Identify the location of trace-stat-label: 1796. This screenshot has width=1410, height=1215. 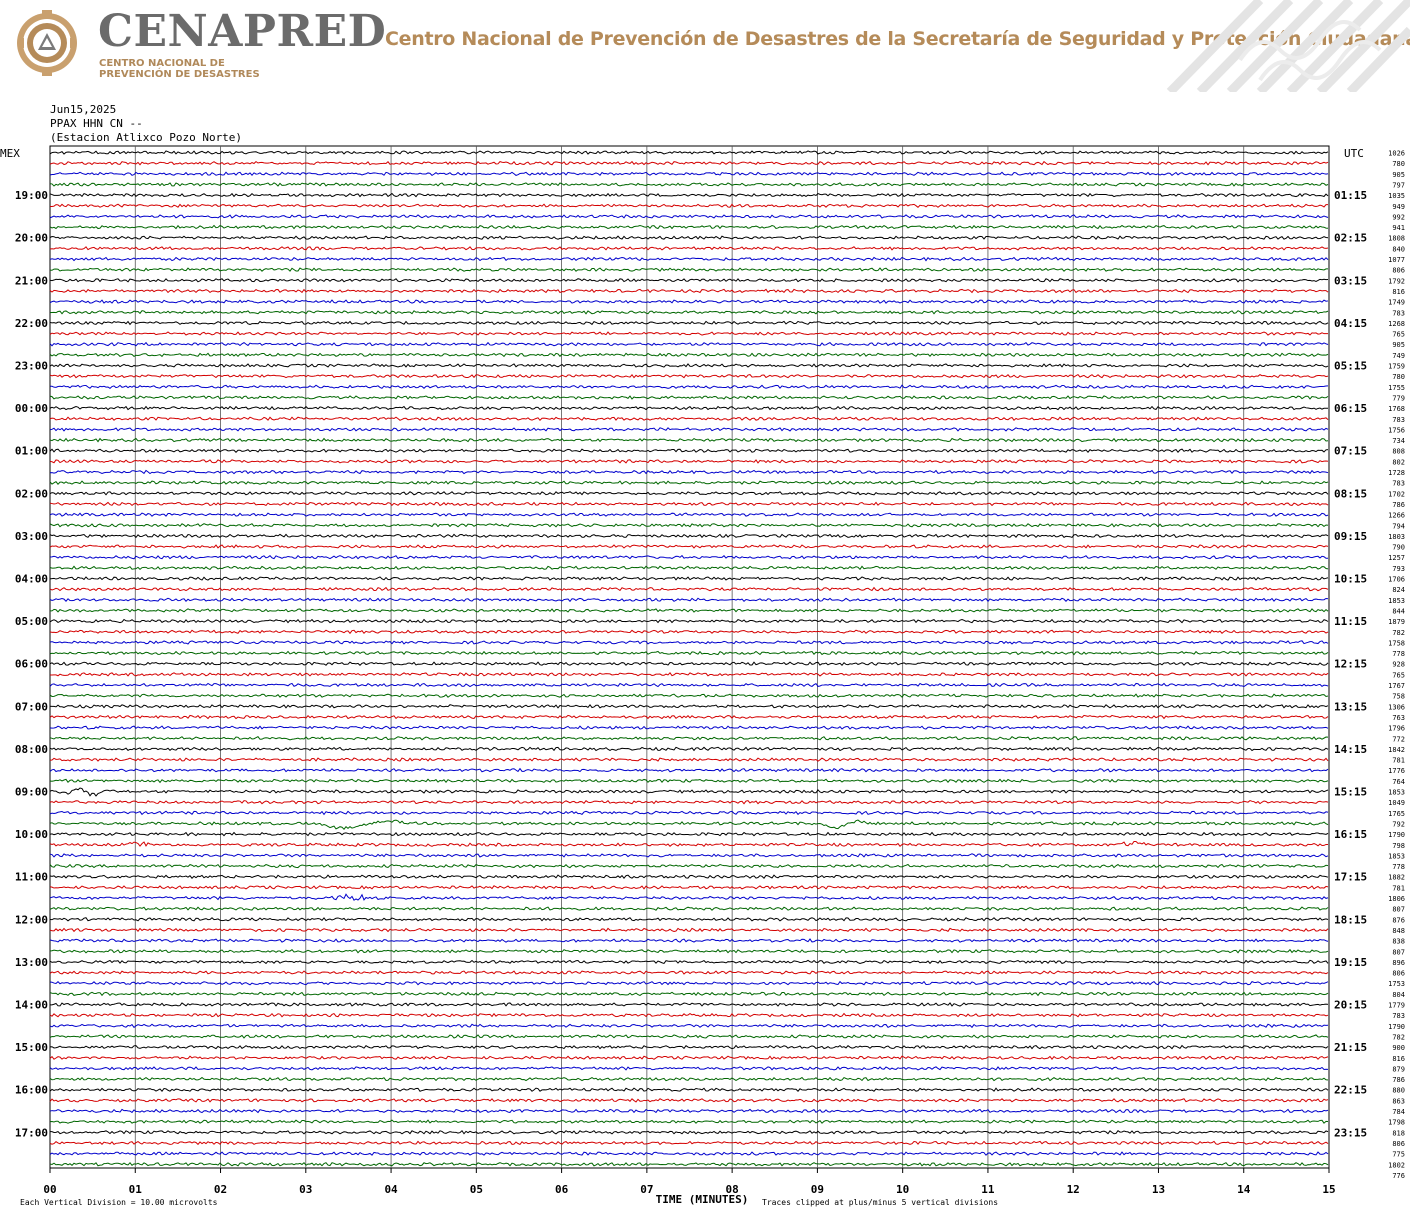
(1396, 729).